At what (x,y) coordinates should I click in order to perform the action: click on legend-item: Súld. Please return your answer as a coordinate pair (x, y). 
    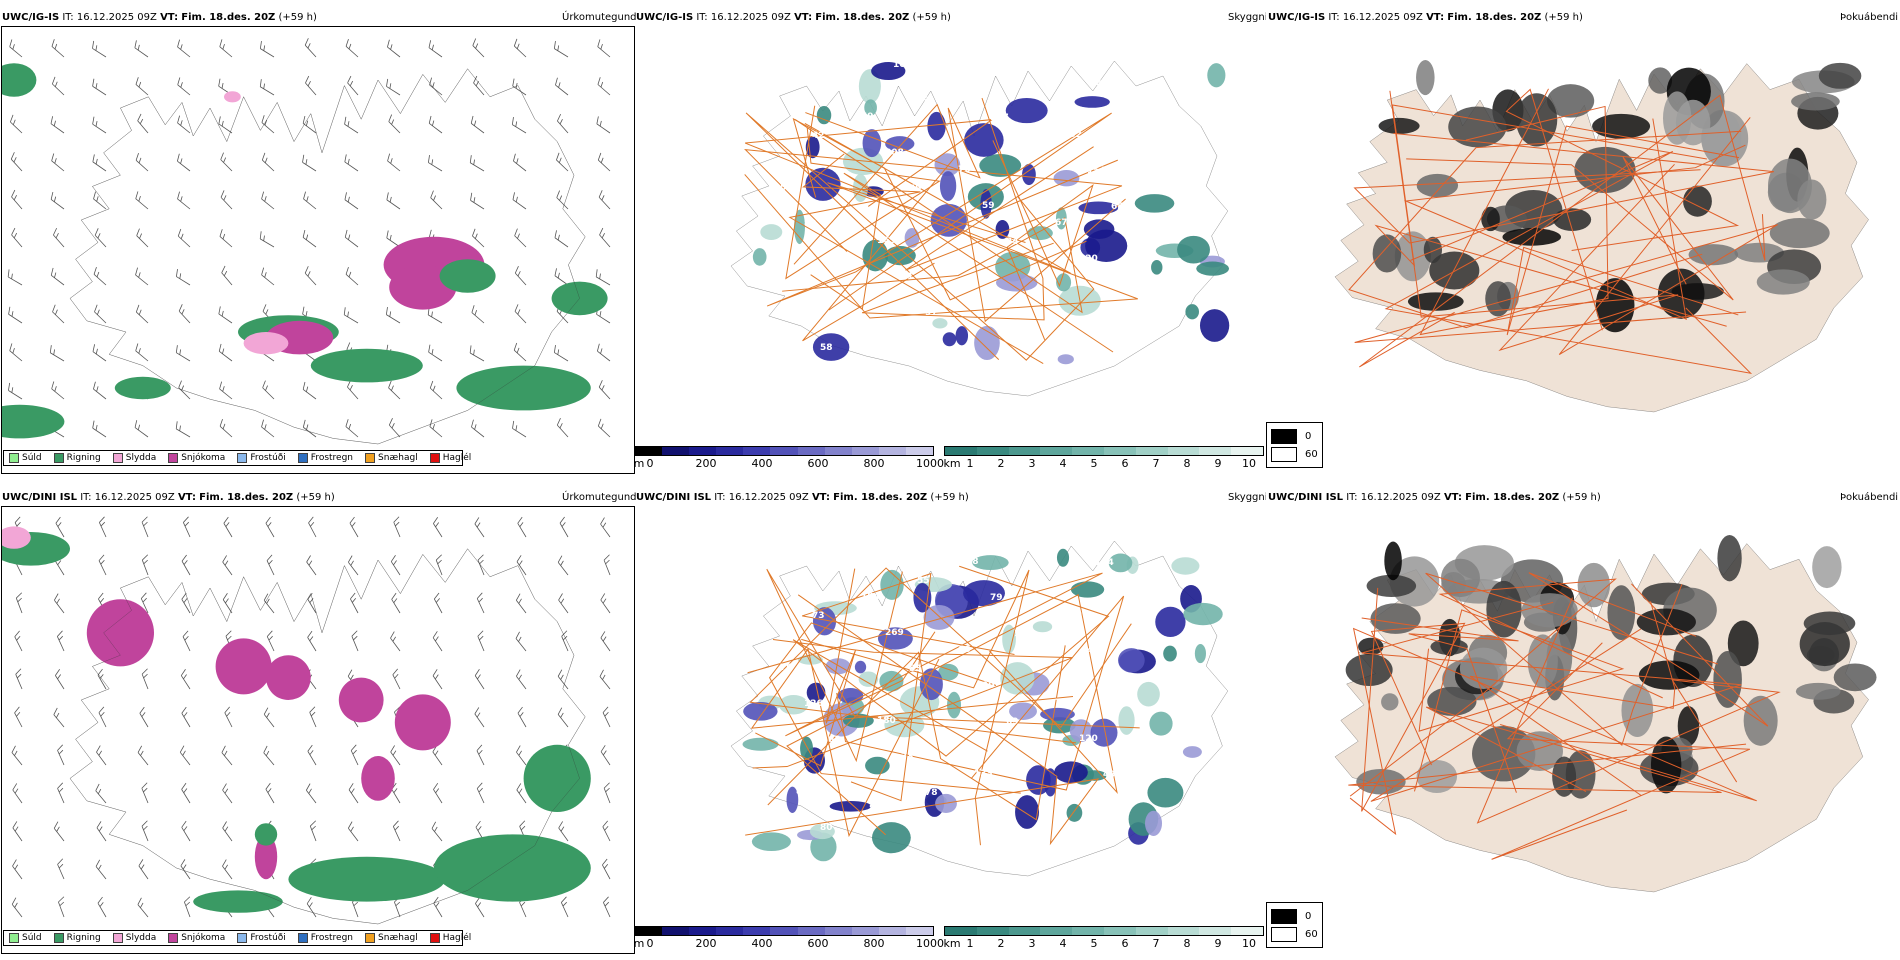
    Looking at the image, I should click on (25, 458).